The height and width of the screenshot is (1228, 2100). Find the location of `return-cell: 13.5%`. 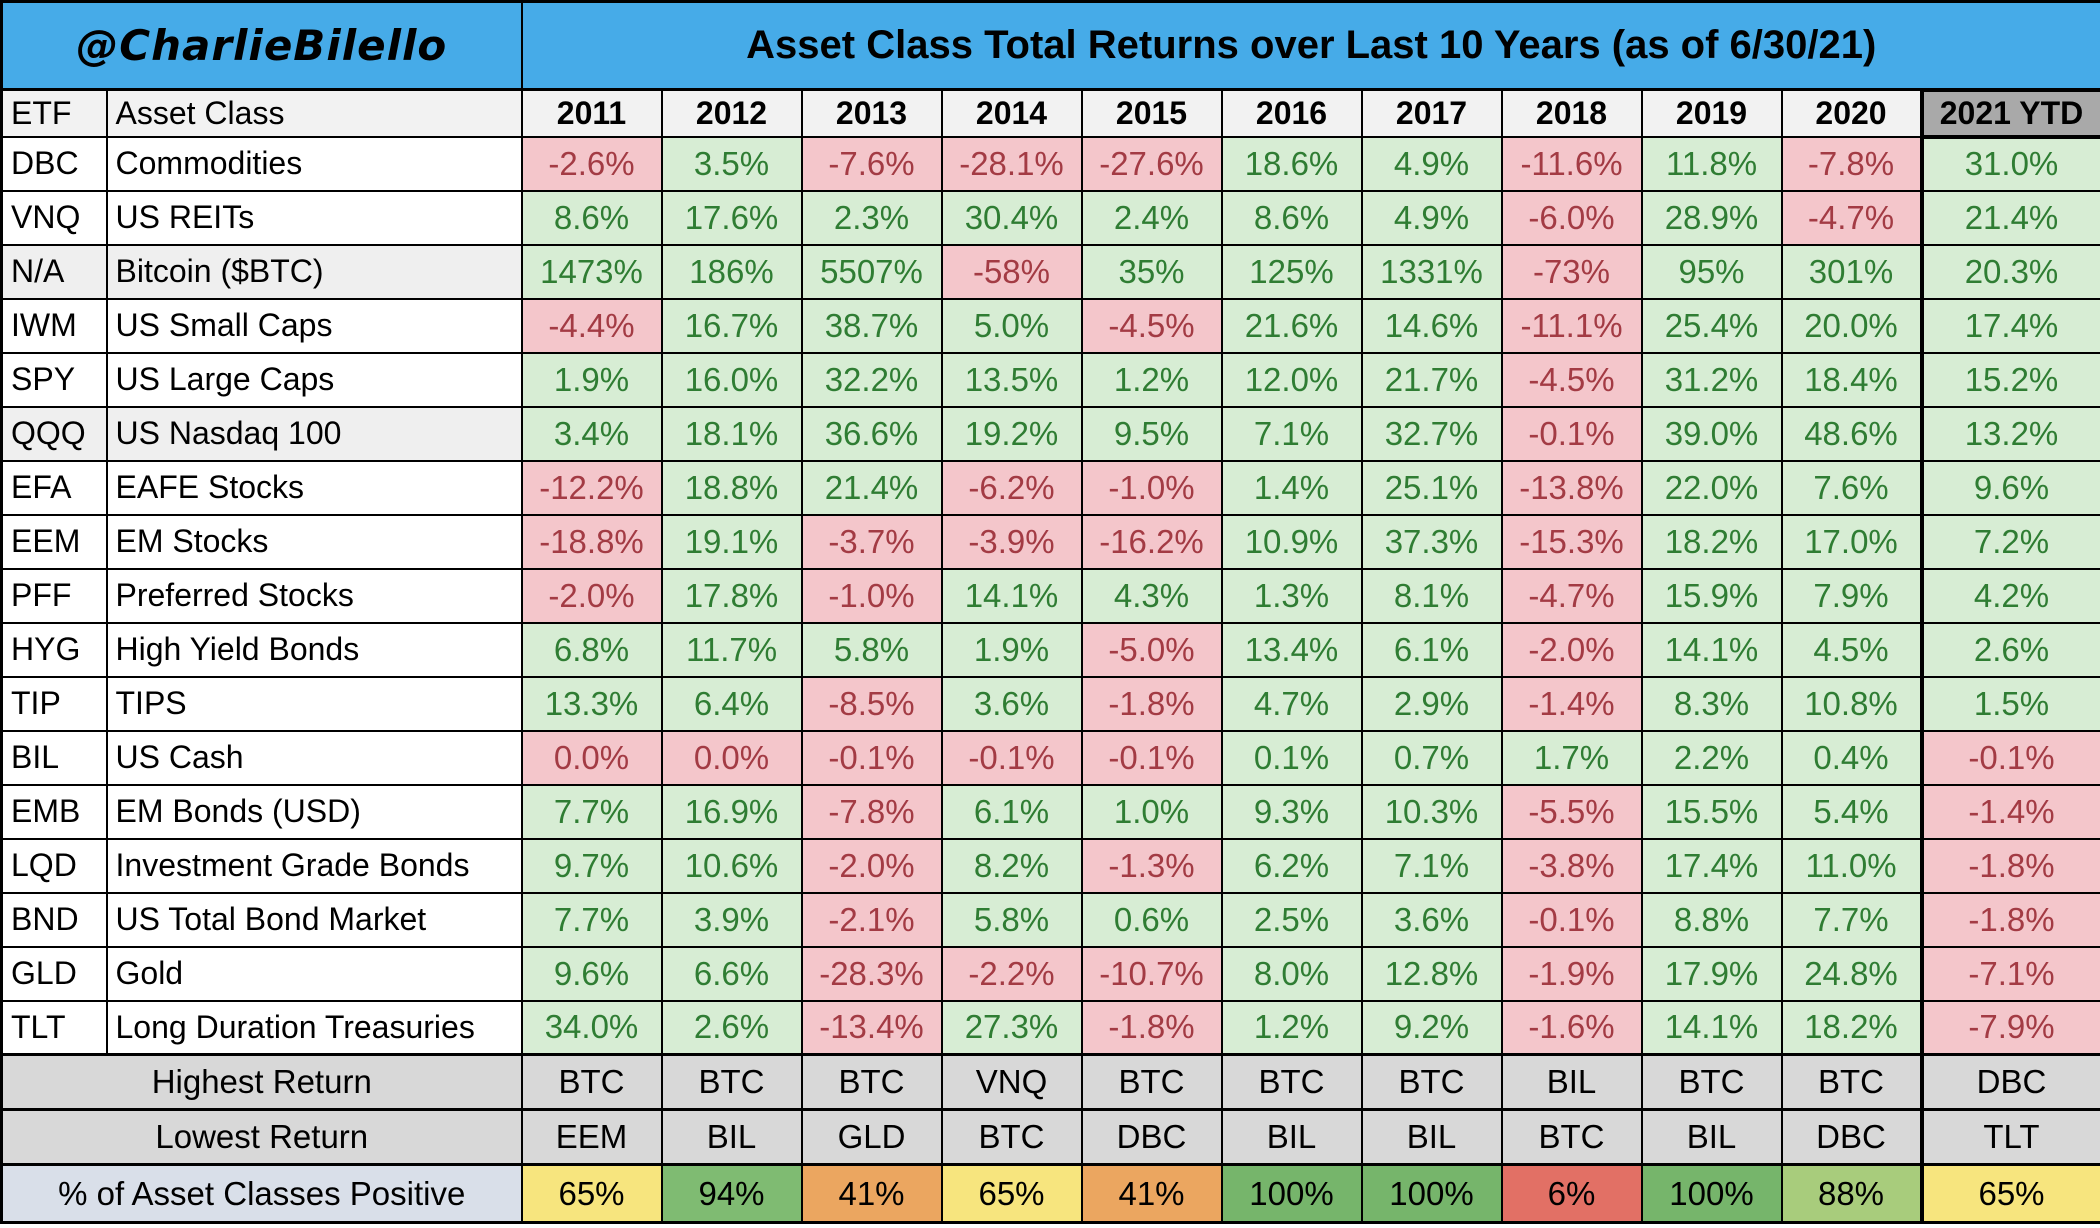

return-cell: 13.5% is located at coordinates (1011, 379).